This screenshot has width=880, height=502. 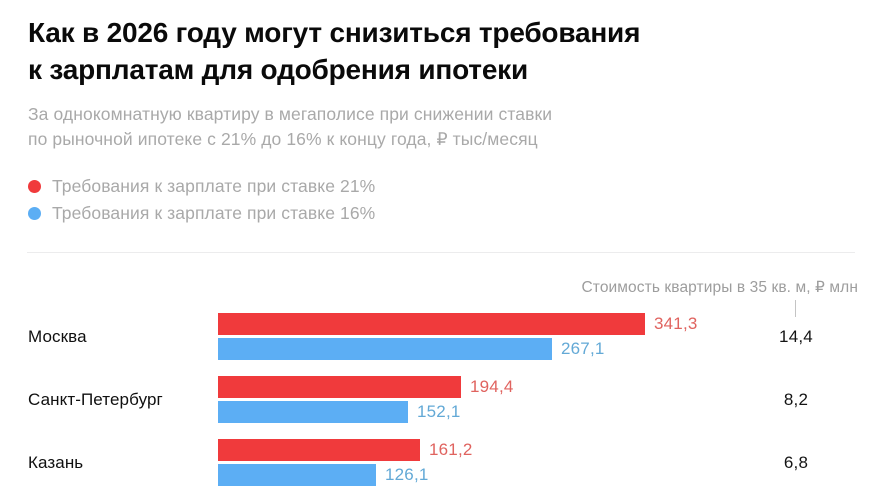 I want to click on bar-group: 194,4 152,1, so click(x=366, y=399).